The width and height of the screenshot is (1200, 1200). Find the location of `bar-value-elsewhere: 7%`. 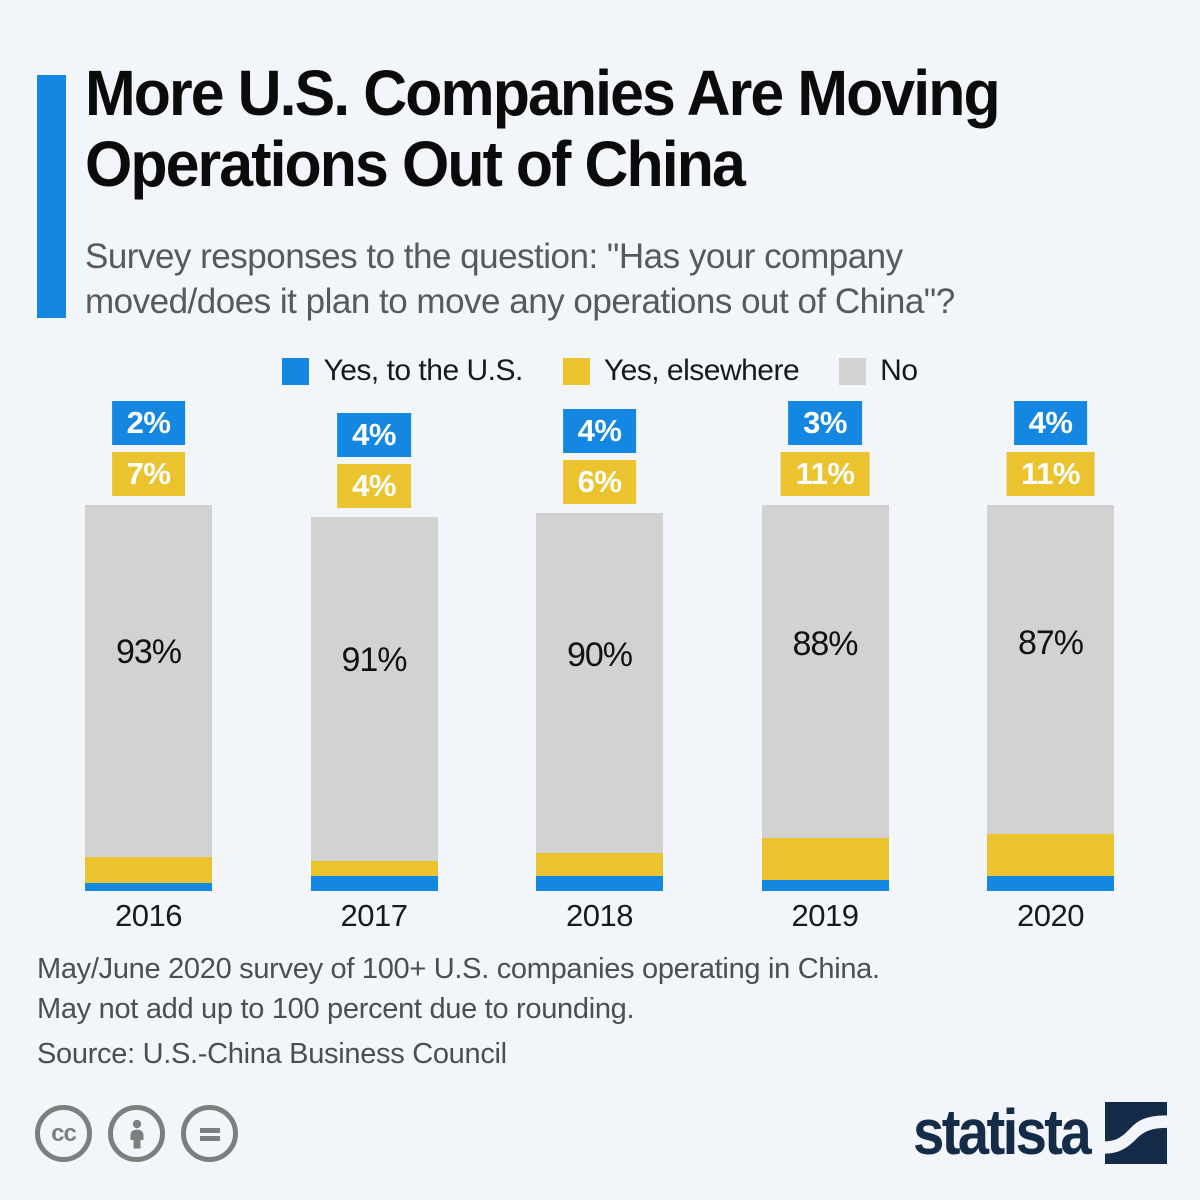

bar-value-elsewhere: 7% is located at coordinates (148, 474).